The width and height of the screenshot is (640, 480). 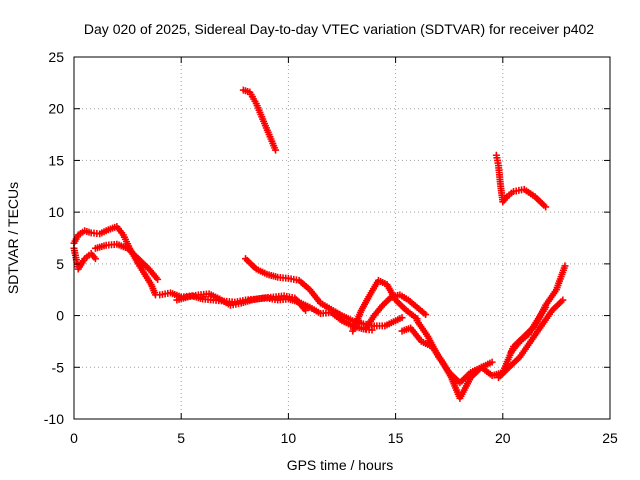 I want to click on y-tick-label: 15, so click(x=56, y=160).